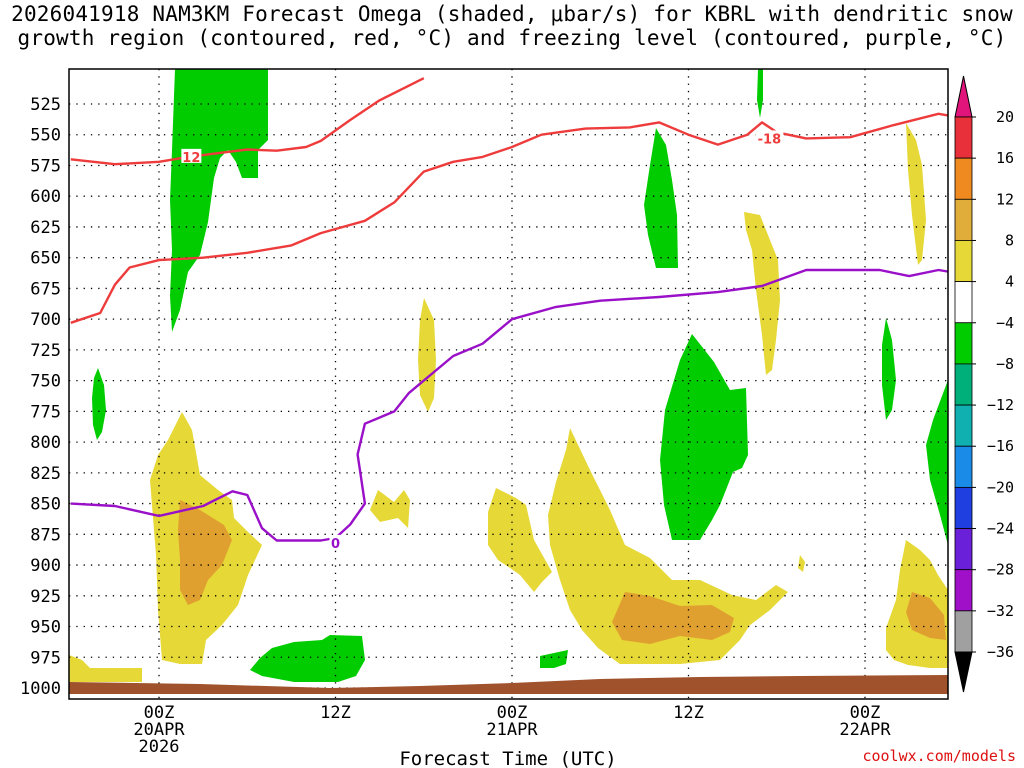  What do you see at coordinates (1000, 570) in the screenshot?
I see `colorbar-label: −28` at bounding box center [1000, 570].